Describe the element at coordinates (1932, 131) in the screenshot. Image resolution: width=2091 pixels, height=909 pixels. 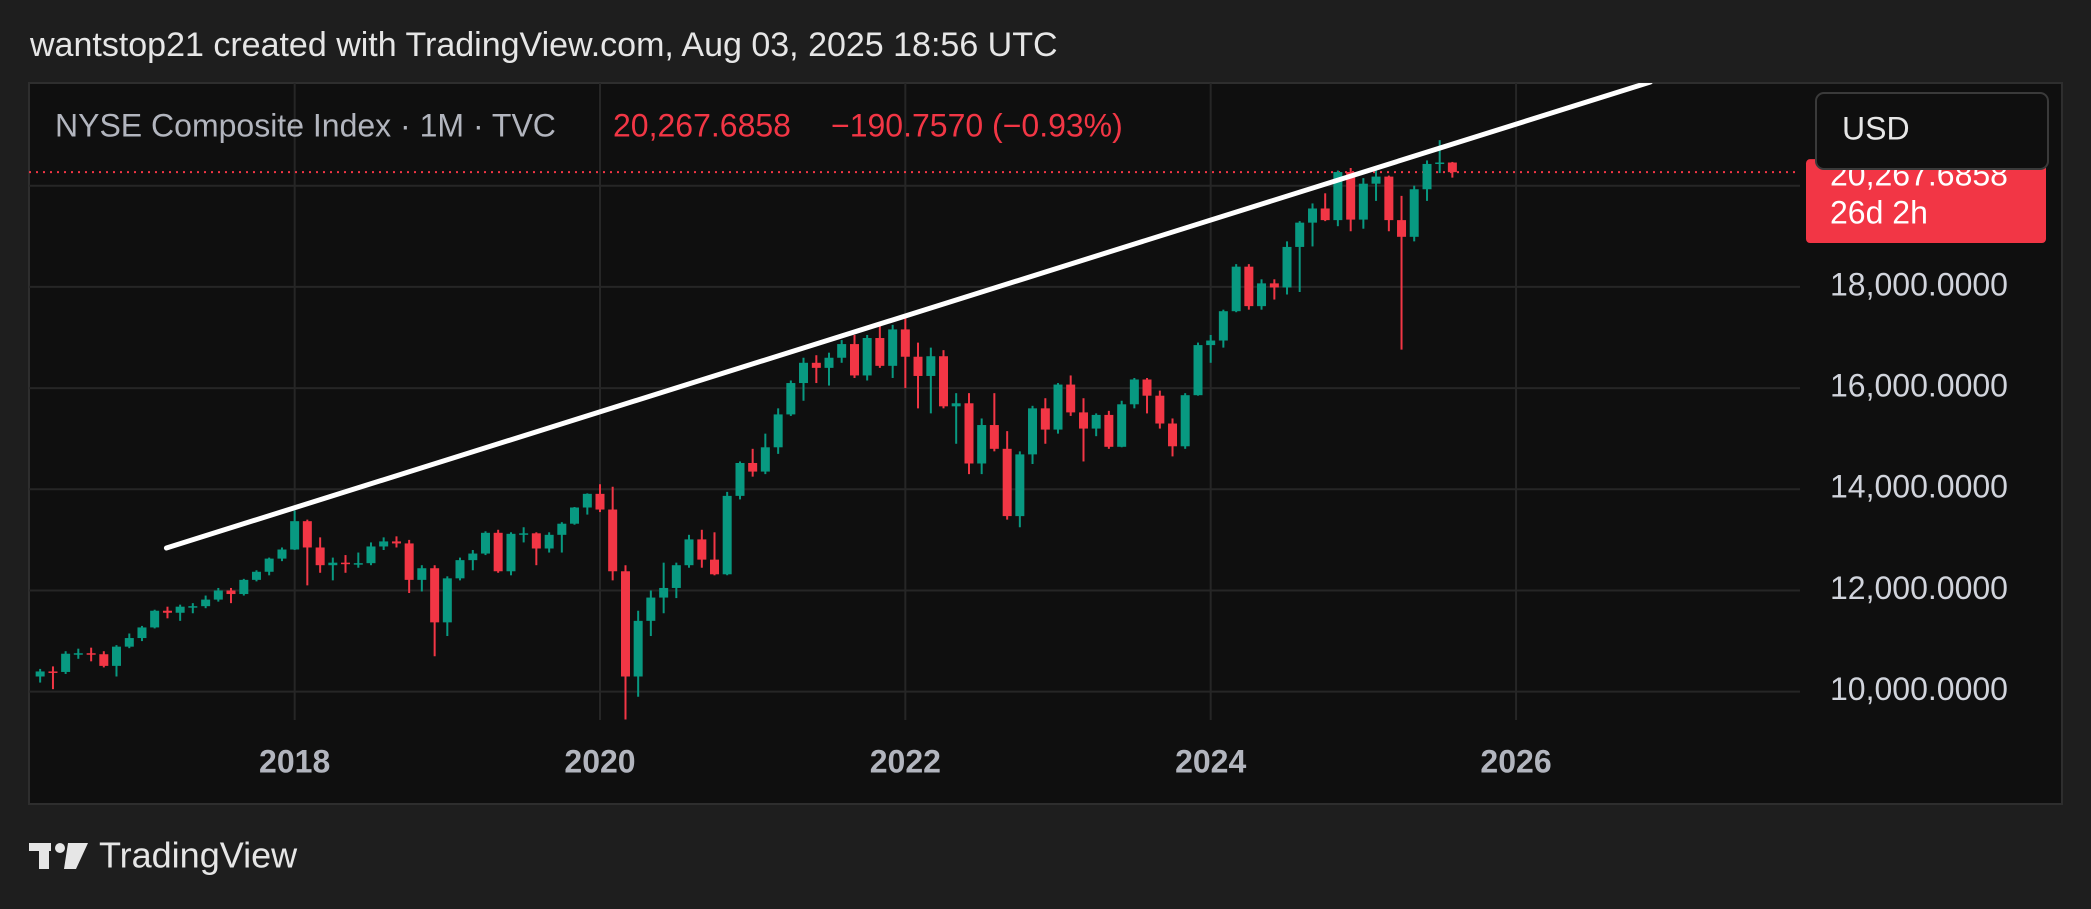
I see `currency-box` at that location.